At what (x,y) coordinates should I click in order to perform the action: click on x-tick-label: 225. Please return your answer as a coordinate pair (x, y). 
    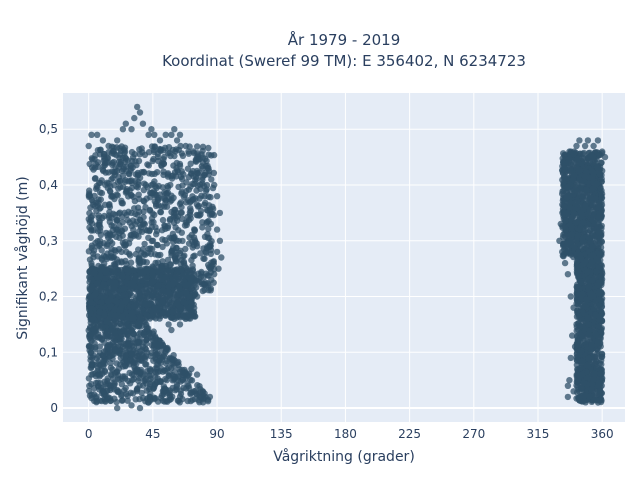
    Looking at the image, I should click on (409, 434).